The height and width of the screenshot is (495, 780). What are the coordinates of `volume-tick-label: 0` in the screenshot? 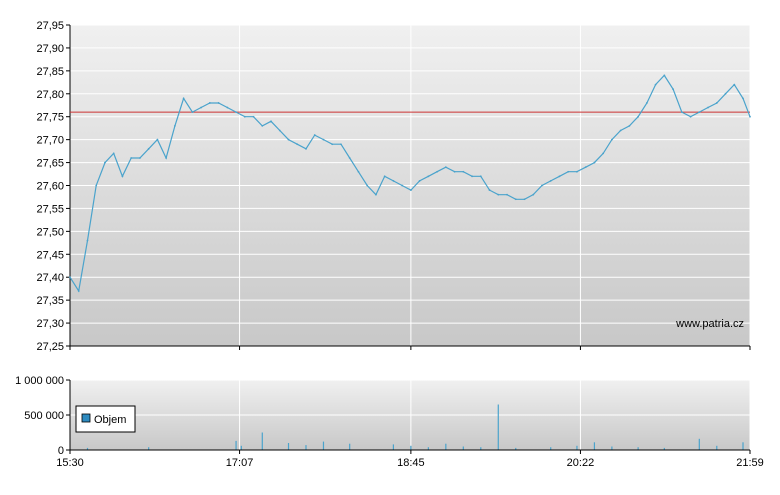 It's located at (61, 451).